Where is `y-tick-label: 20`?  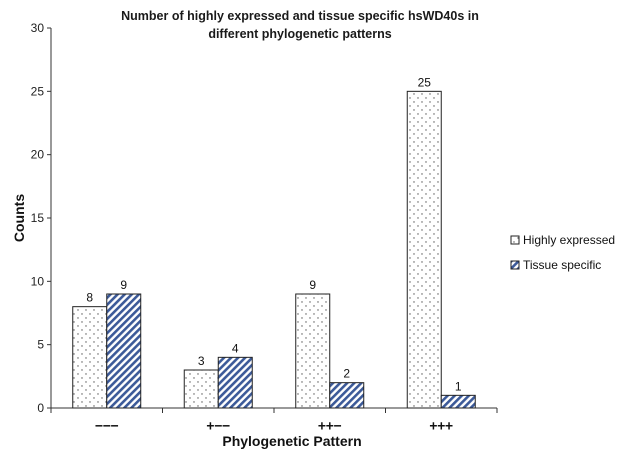
y-tick-label: 20 is located at coordinates (38, 155).